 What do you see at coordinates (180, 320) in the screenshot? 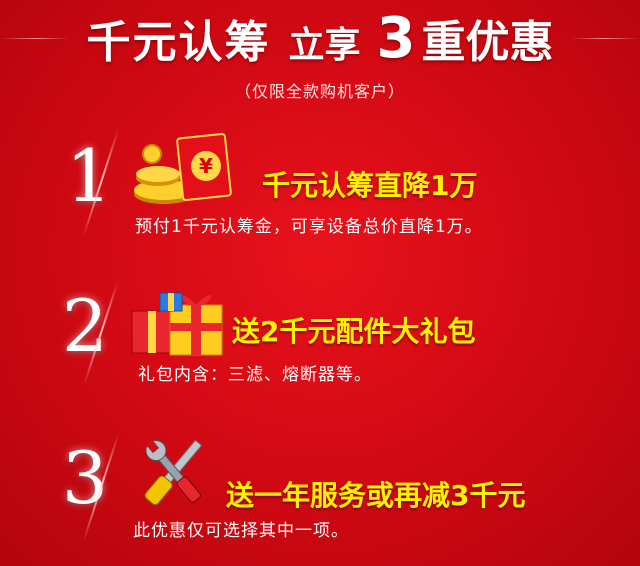
I see `gift-boxes-icon` at bounding box center [180, 320].